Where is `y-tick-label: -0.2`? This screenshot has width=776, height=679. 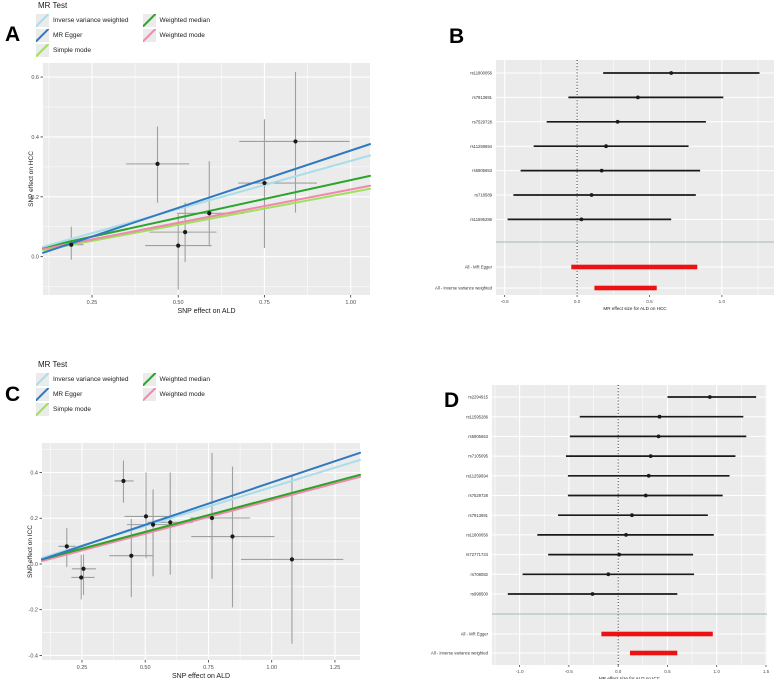
y-tick-label: -0.2 is located at coordinates (33, 611).